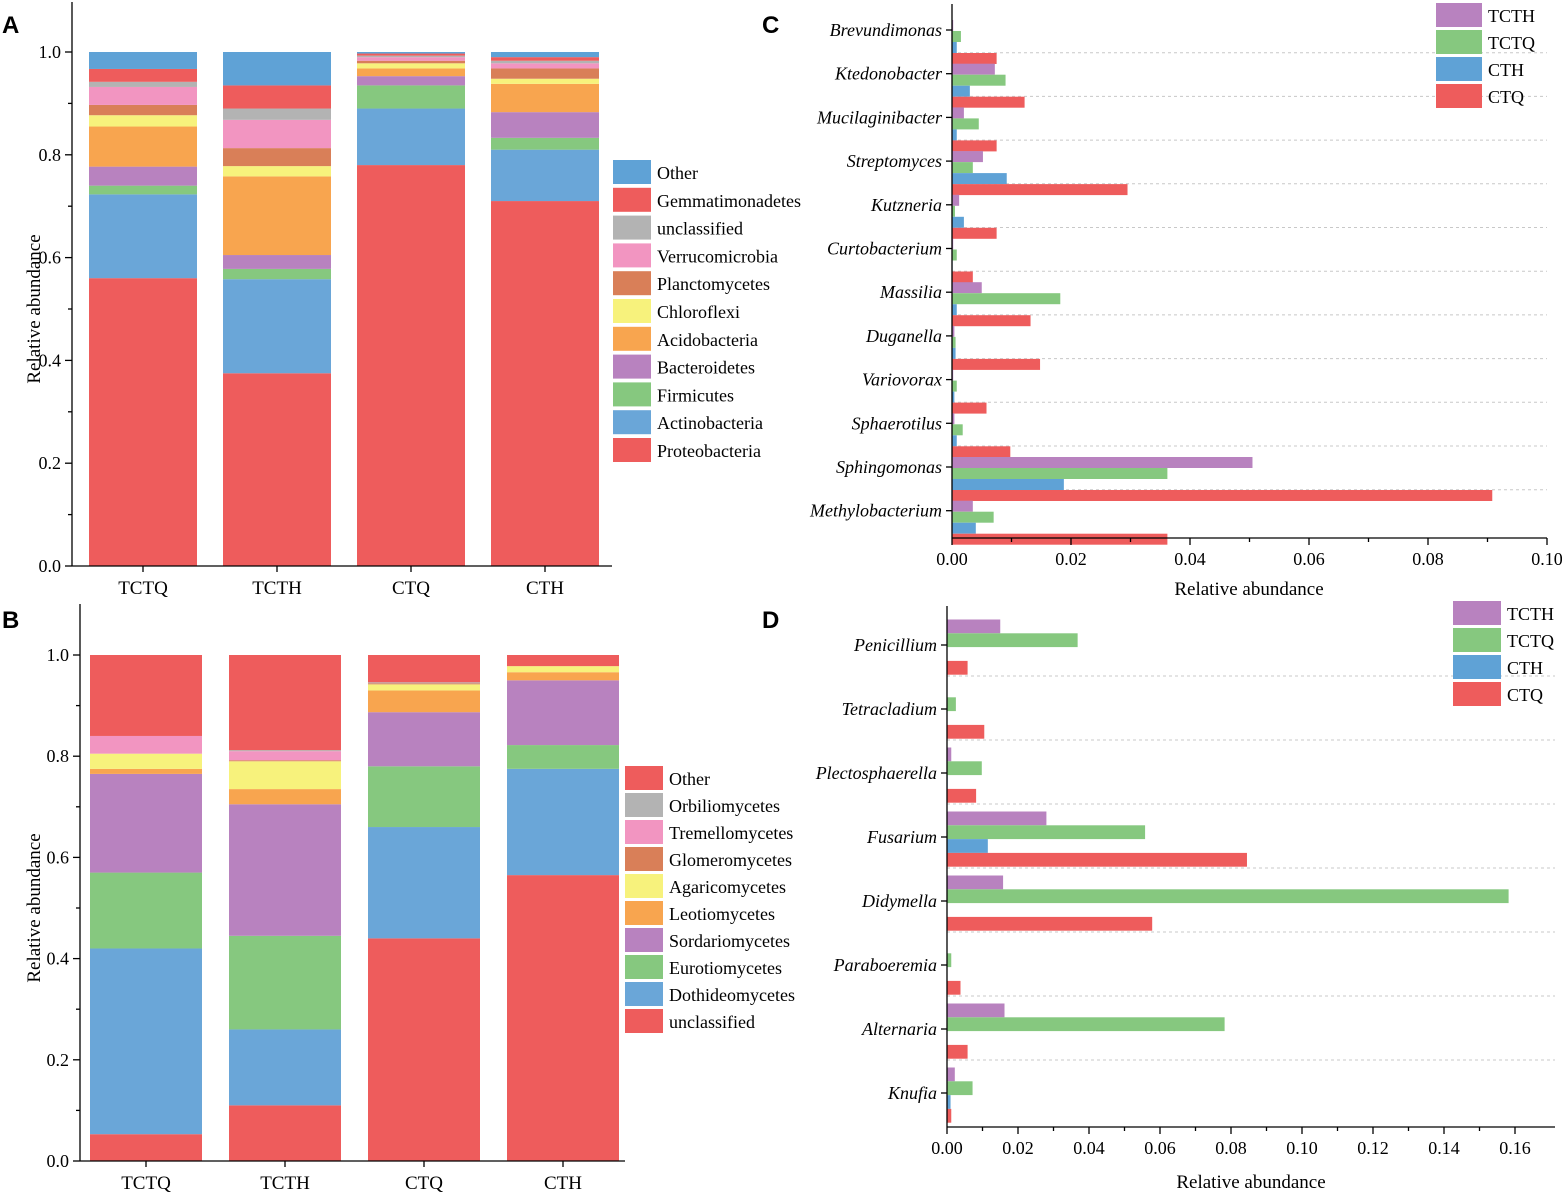  What do you see at coordinates (899, 901) in the screenshot?
I see `y-category-label: Didymella` at bounding box center [899, 901].